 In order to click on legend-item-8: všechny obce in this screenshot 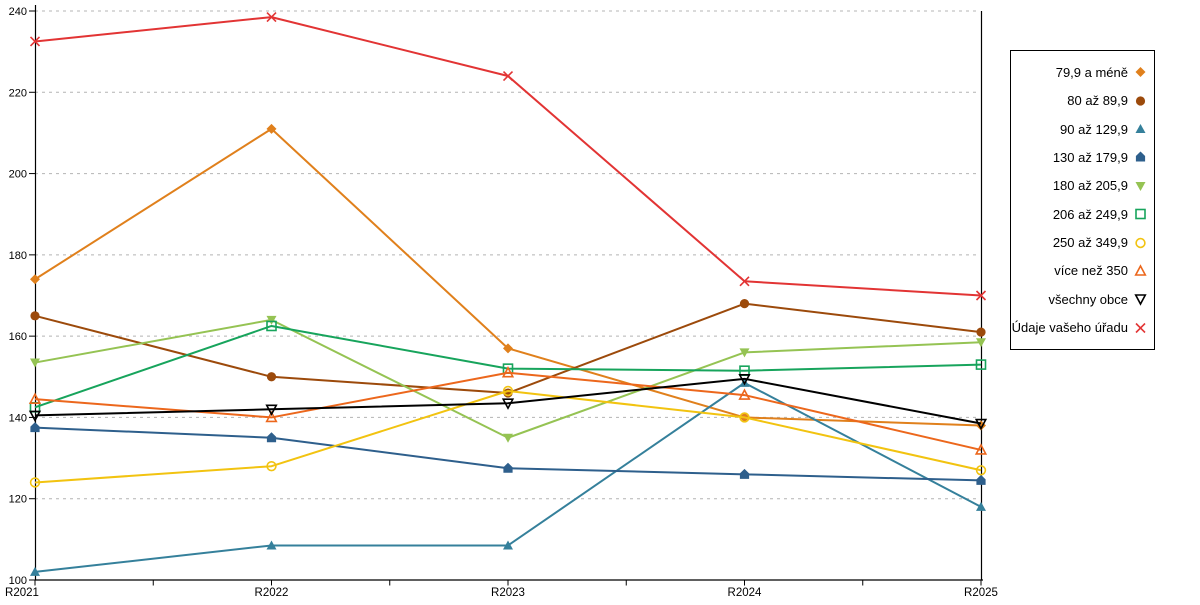, I will do `click(1082, 299)`.